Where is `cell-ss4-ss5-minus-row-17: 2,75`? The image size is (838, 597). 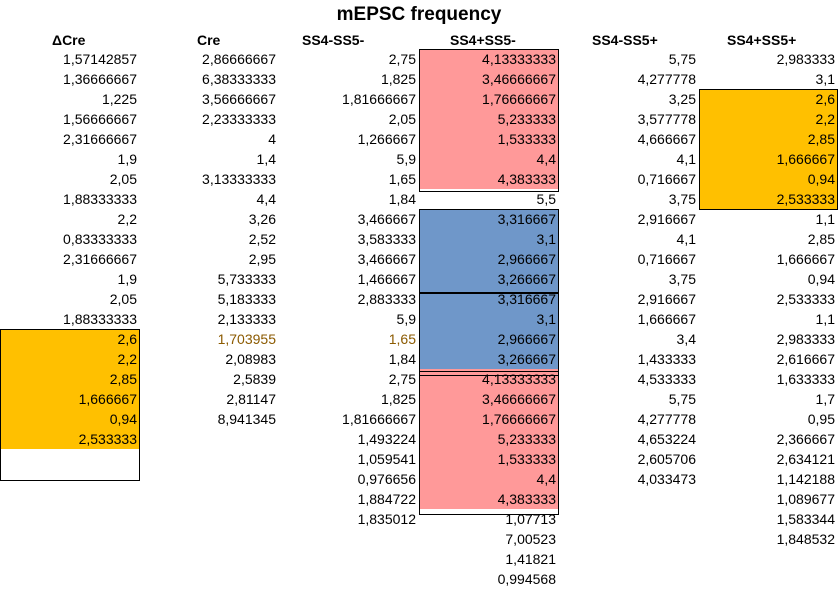
cell-ss4-ss5-minus-row-17: 2,75 is located at coordinates (402, 379).